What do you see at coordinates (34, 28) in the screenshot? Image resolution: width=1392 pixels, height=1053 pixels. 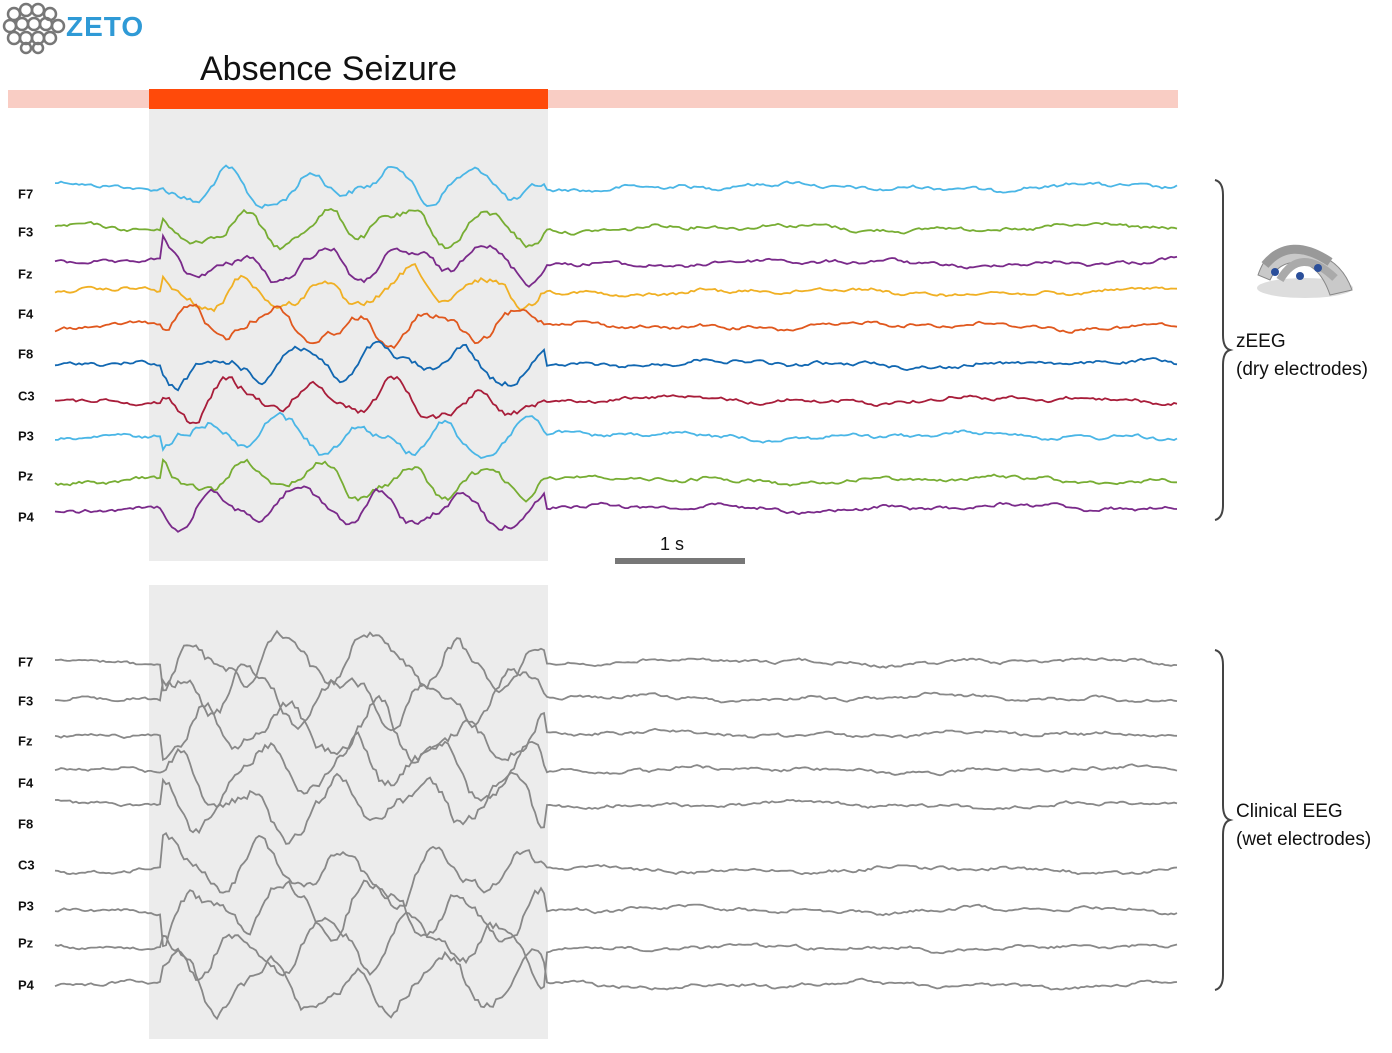 I see `logo-mark` at bounding box center [34, 28].